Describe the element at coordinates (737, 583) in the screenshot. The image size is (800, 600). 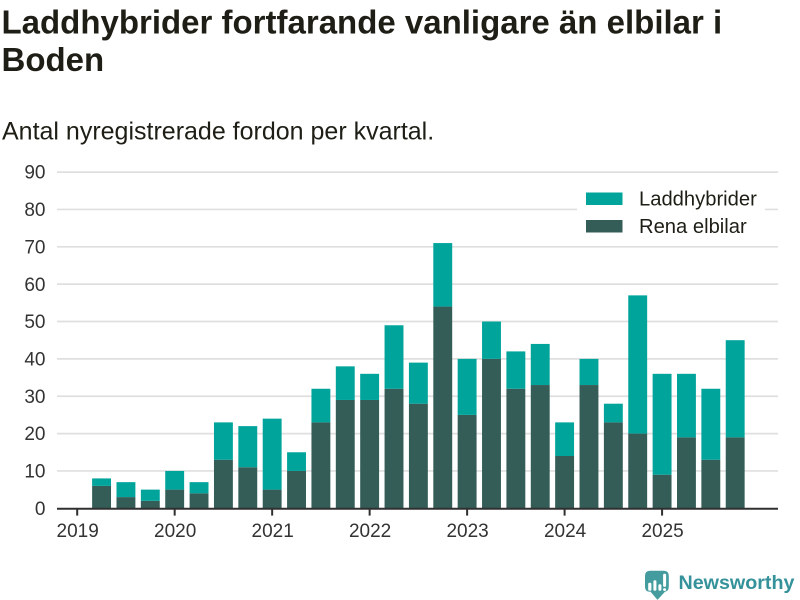
I see `svg-text: Newsworthy` at that location.